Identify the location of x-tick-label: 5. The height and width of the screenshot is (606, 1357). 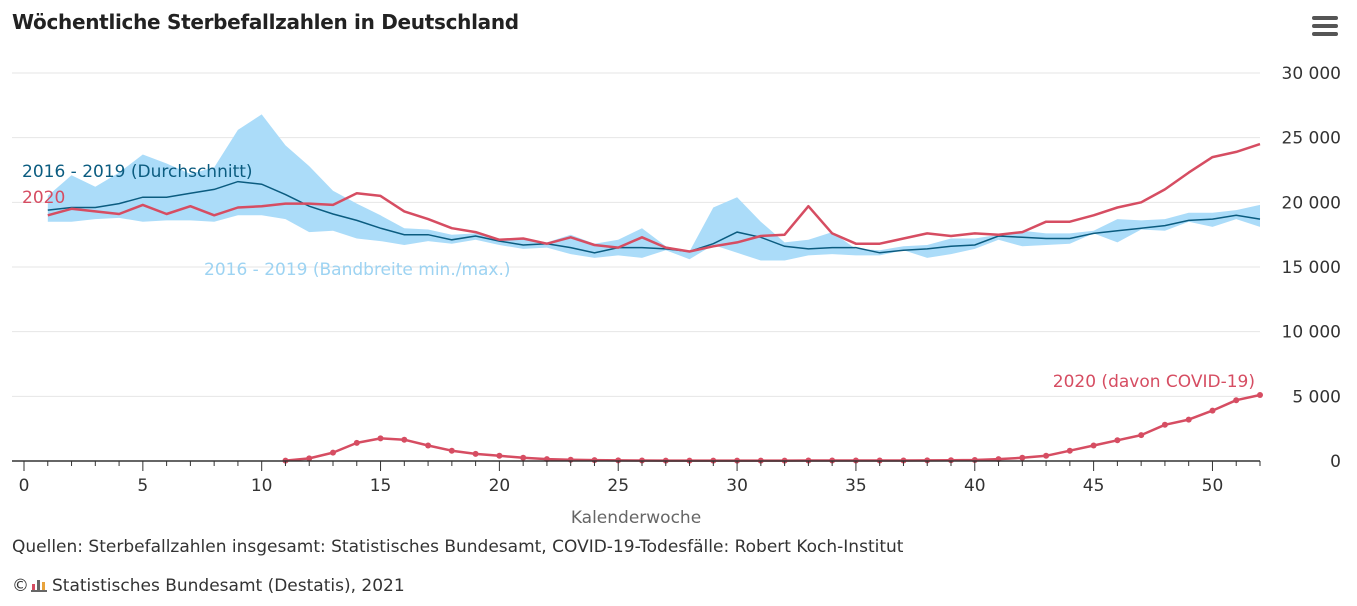
(142, 486).